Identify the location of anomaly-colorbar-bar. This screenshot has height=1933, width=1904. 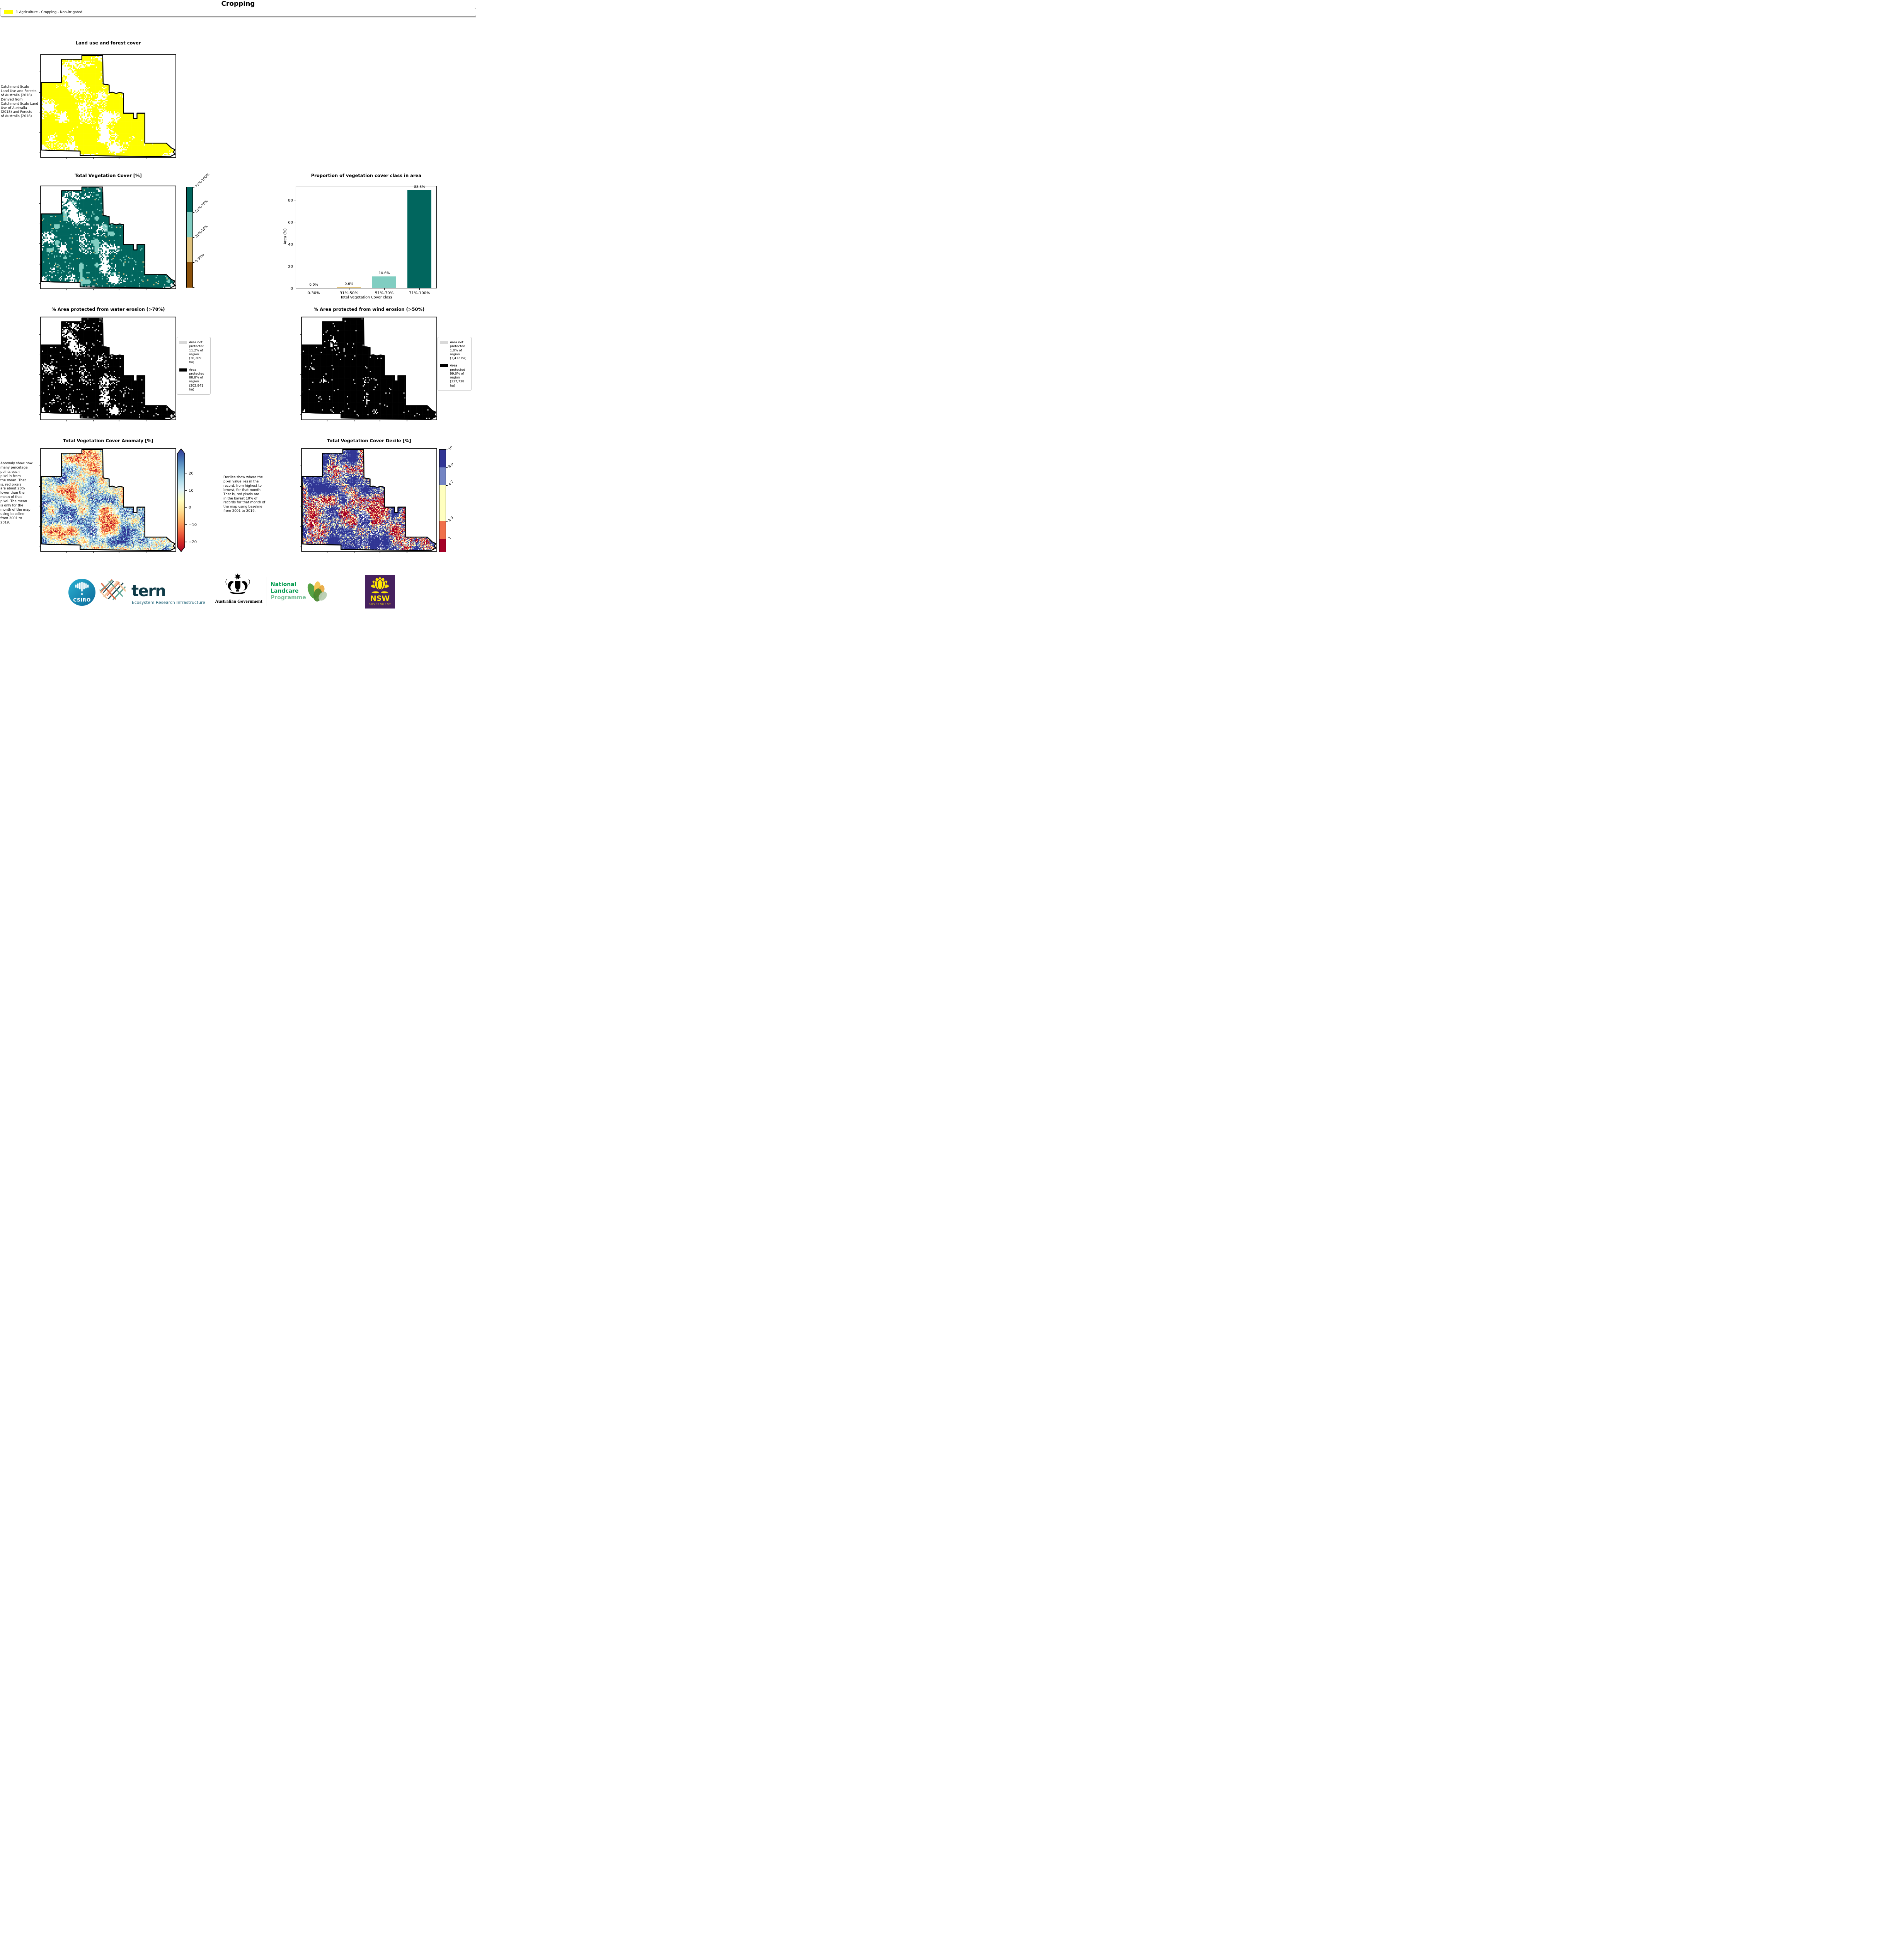
(181, 500).